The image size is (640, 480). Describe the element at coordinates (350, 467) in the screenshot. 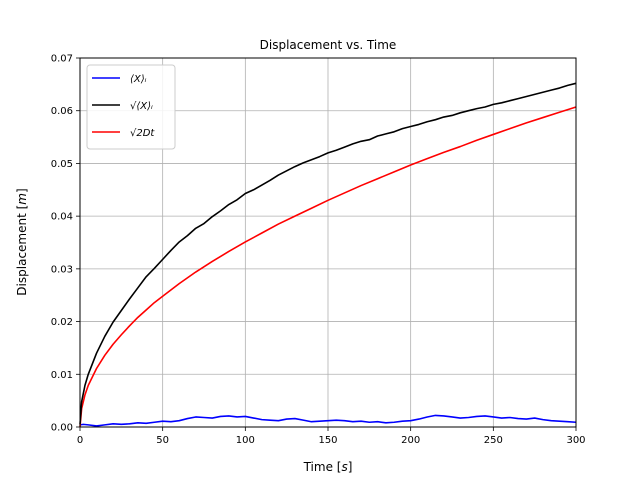

I see `x-axis-label-close-bracket: ]` at that location.